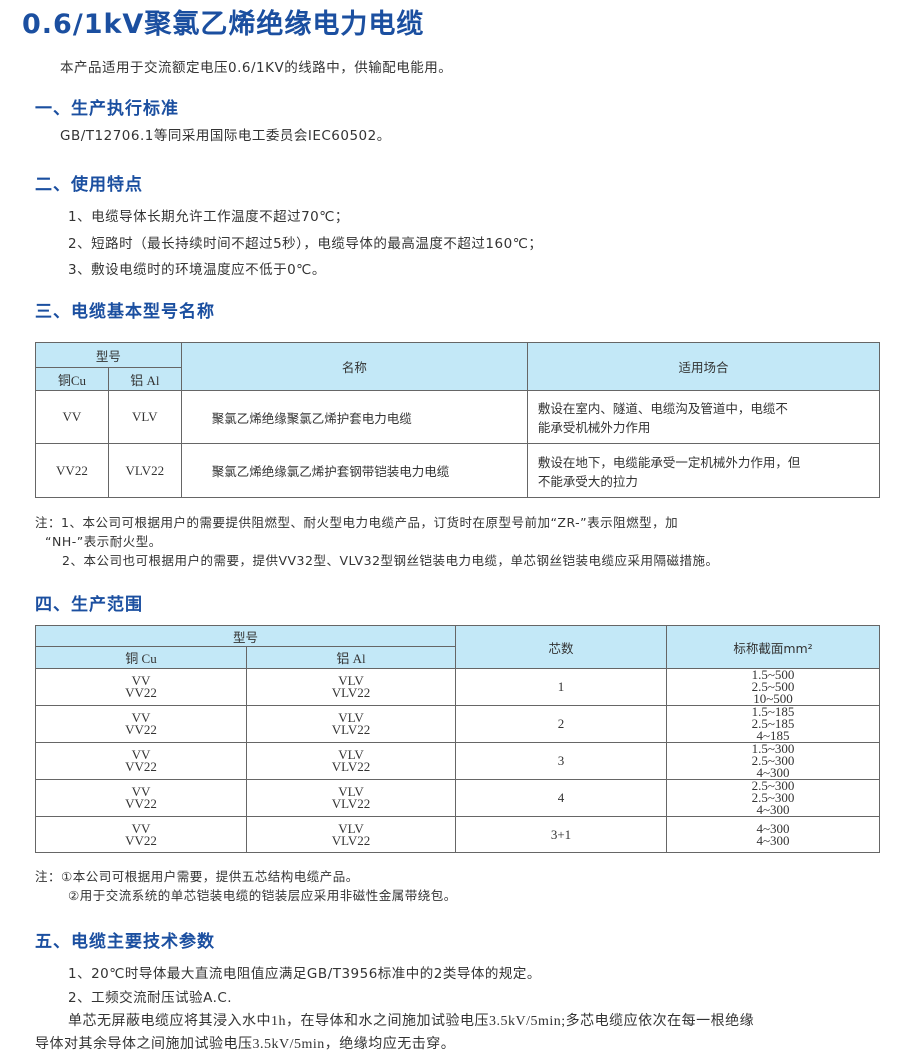 The image size is (900, 1053). I want to click on section-4-heading: 四、生产范围, so click(89, 605).